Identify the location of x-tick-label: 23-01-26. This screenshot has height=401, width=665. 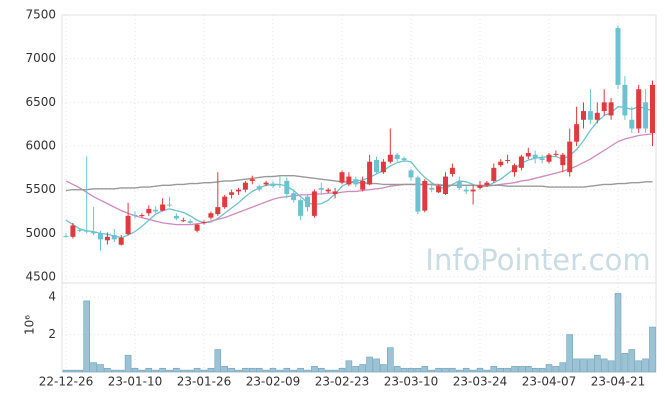
(204, 382).